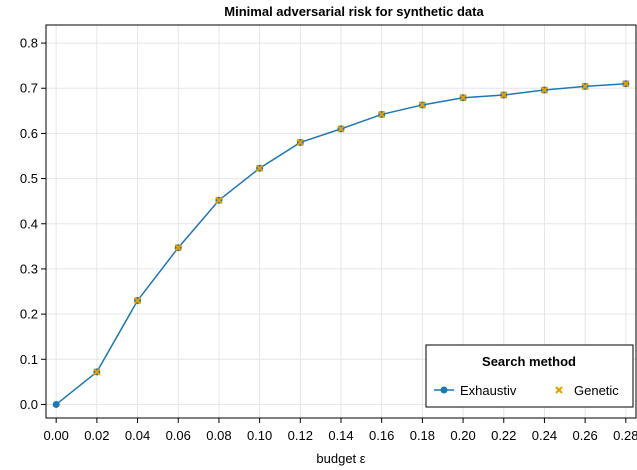 This screenshot has width=637, height=470. I want to click on y-tick-label: 0.1, so click(29, 359).